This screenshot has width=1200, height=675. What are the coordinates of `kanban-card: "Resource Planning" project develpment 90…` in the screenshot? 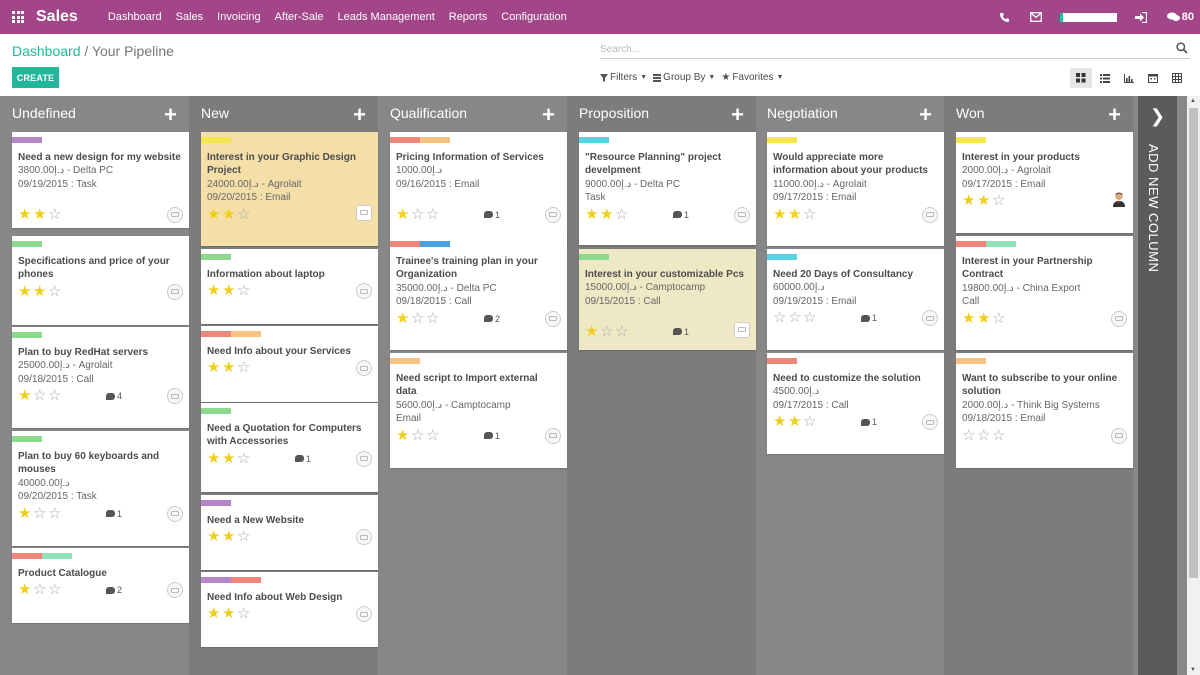 It's located at (667, 188).